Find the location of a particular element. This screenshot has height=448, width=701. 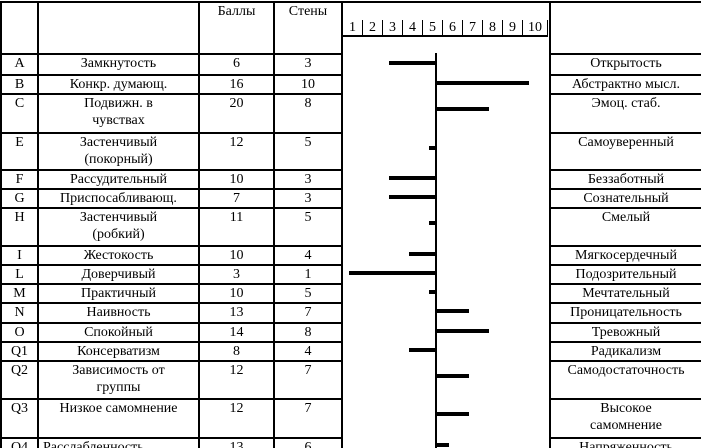

factor-code: L is located at coordinates (19, 274).